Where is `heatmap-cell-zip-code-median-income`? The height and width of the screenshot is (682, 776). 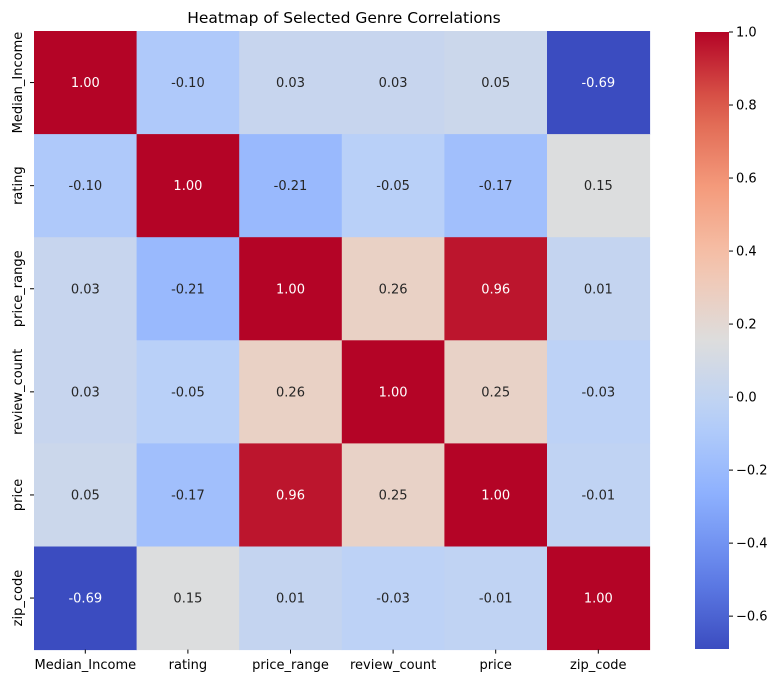
heatmap-cell-zip-code-median-income is located at coordinates (86, 598).